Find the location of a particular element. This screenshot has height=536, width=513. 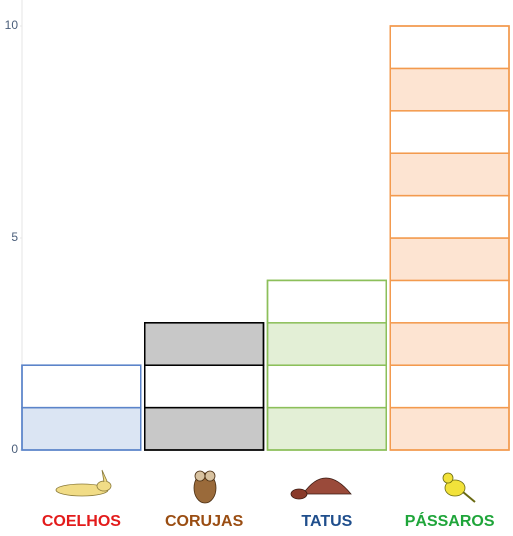

y-tick-label: 0 is located at coordinates (14, 449).